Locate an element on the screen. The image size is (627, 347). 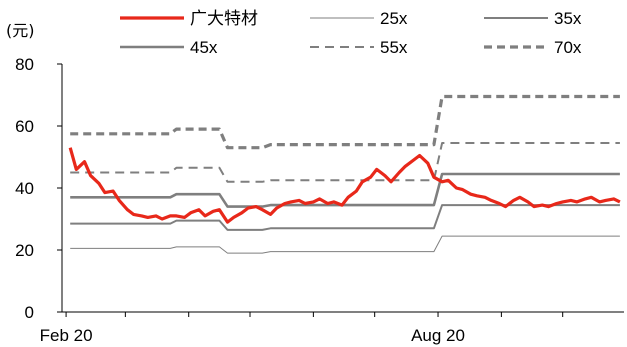
y-tick-label: 60 is located at coordinates (24, 126).